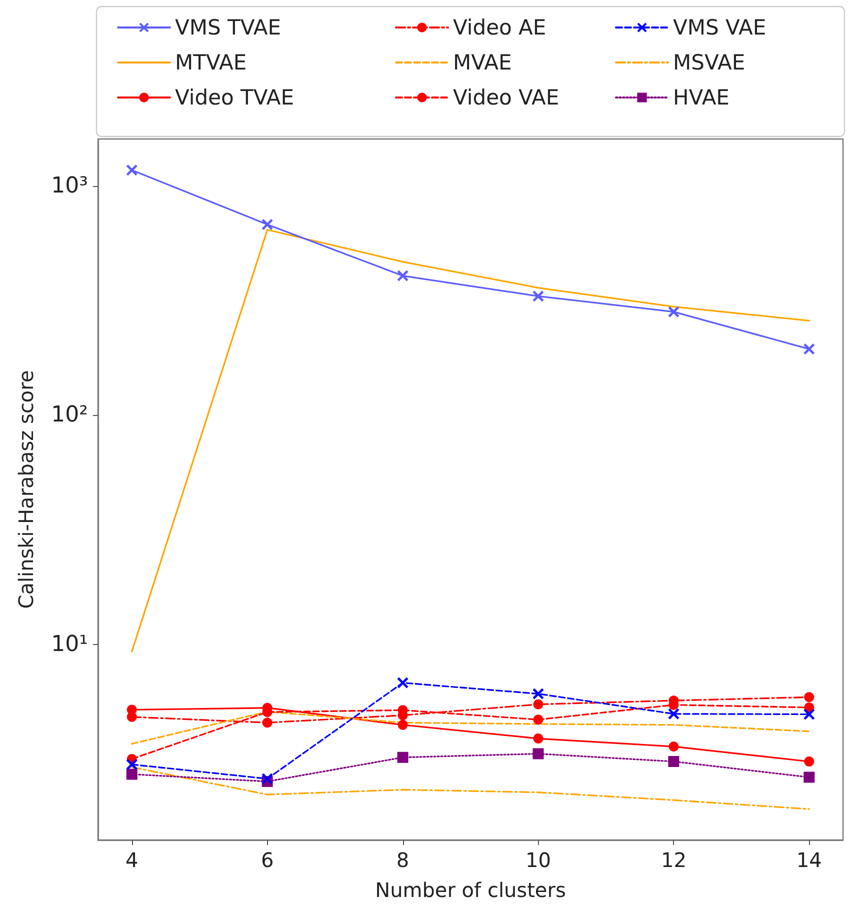 Image resolution: width=848 pixels, height=909 pixels. What do you see at coordinates (234, 98) in the screenshot?
I see `legend-label: Video TVAE` at bounding box center [234, 98].